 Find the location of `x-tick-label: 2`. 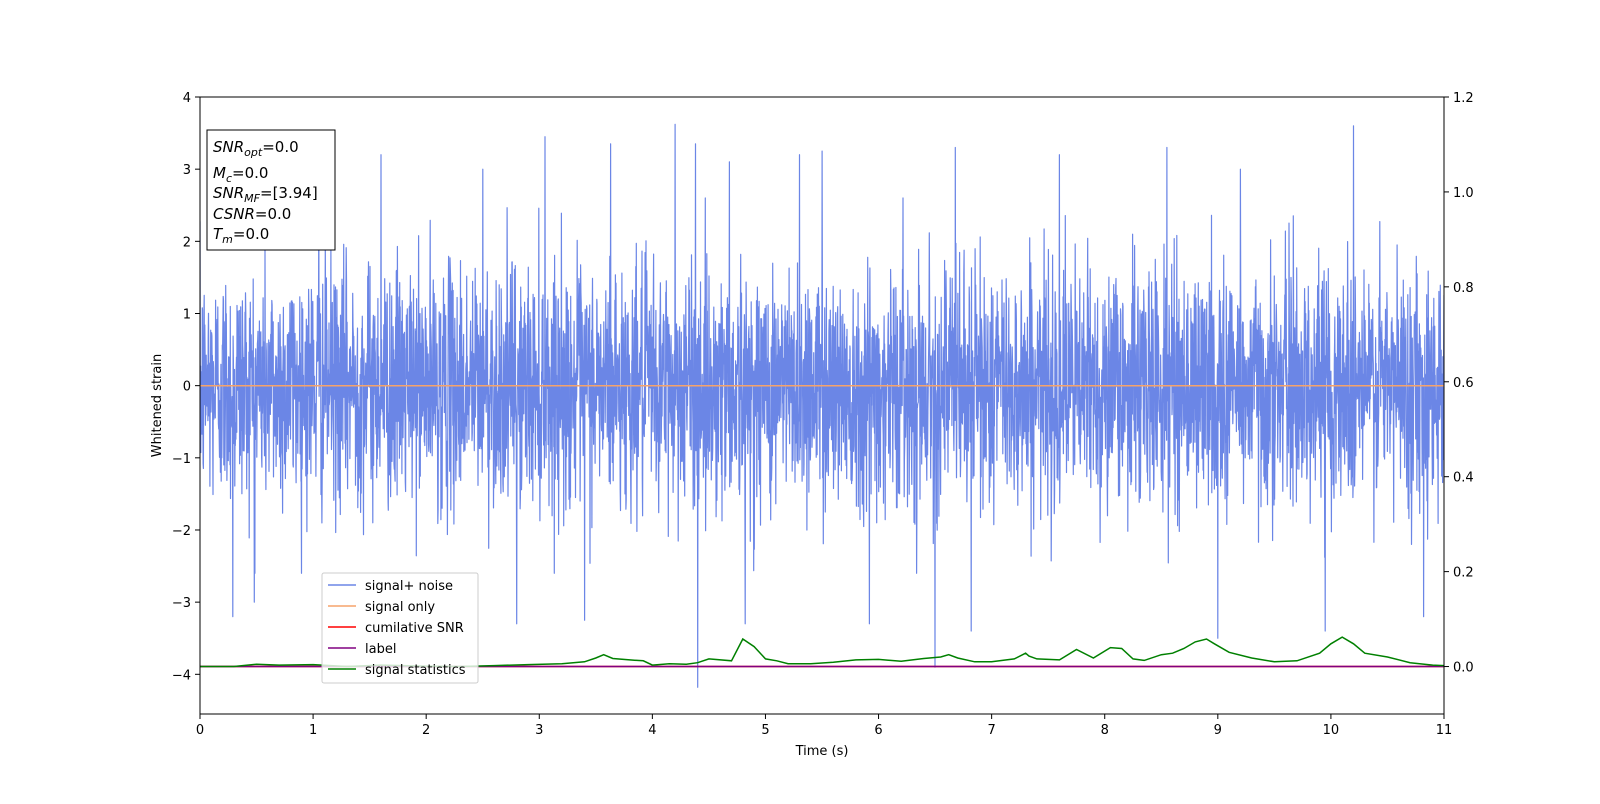

x-tick-label: 2 is located at coordinates (426, 730).